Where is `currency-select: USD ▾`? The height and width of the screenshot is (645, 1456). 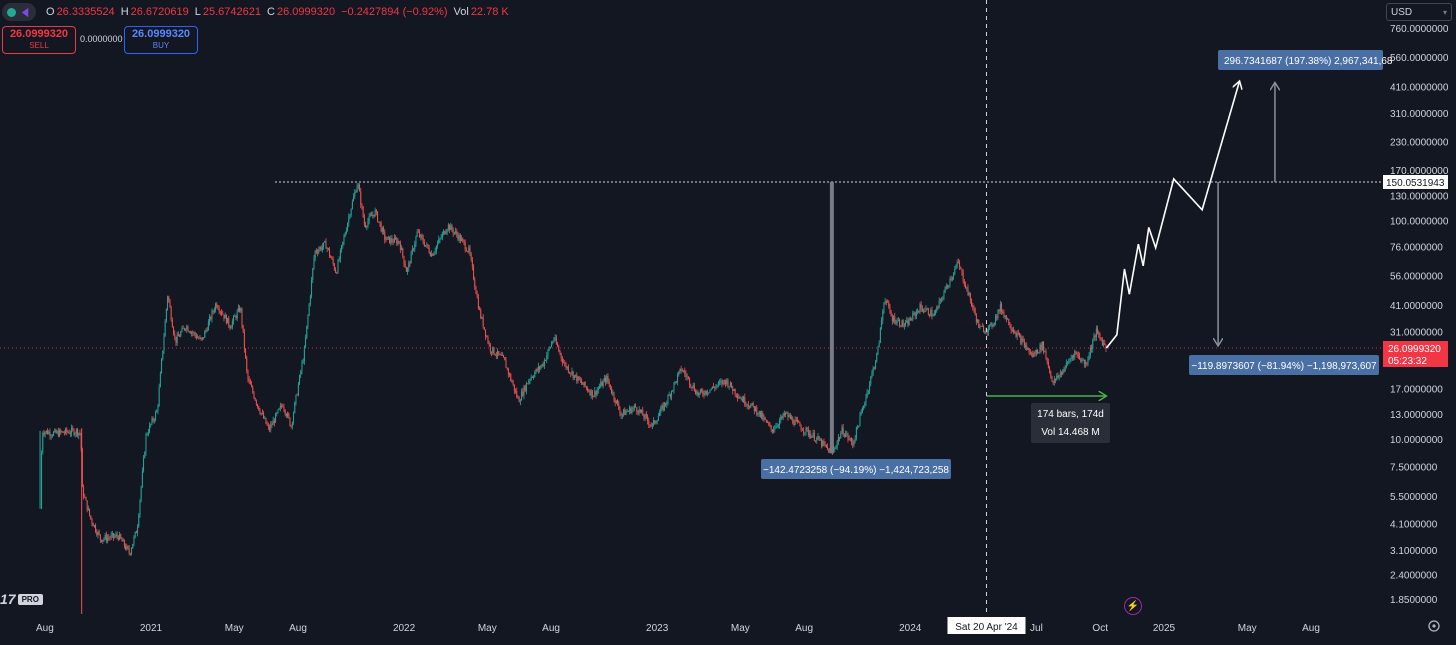 currency-select: USD ▾ is located at coordinates (1419, 12).